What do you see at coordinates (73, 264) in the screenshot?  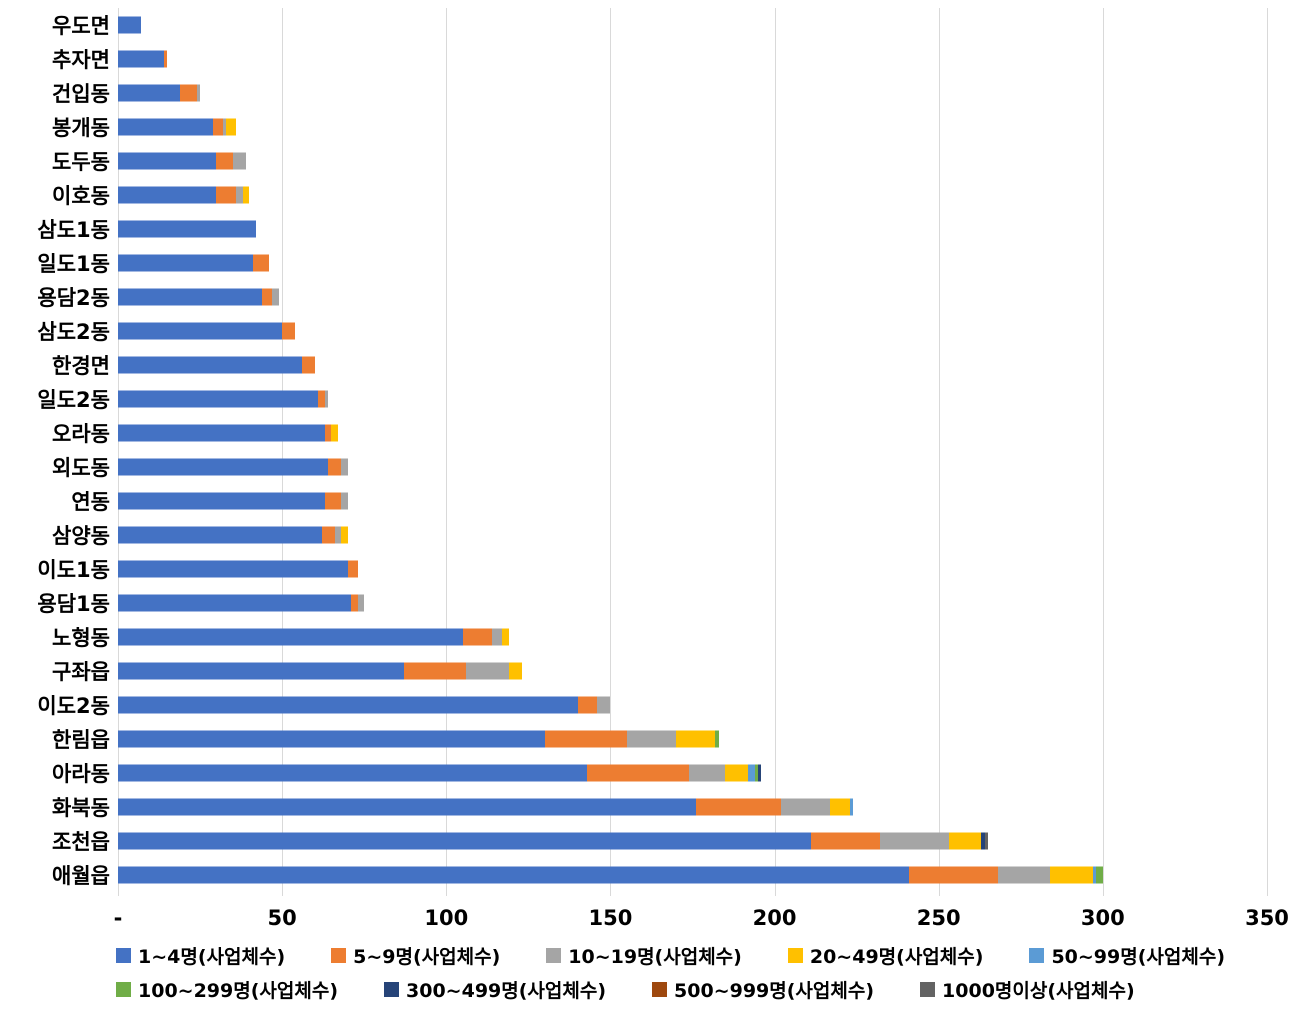 I see `category-label: 일도1동` at bounding box center [73, 264].